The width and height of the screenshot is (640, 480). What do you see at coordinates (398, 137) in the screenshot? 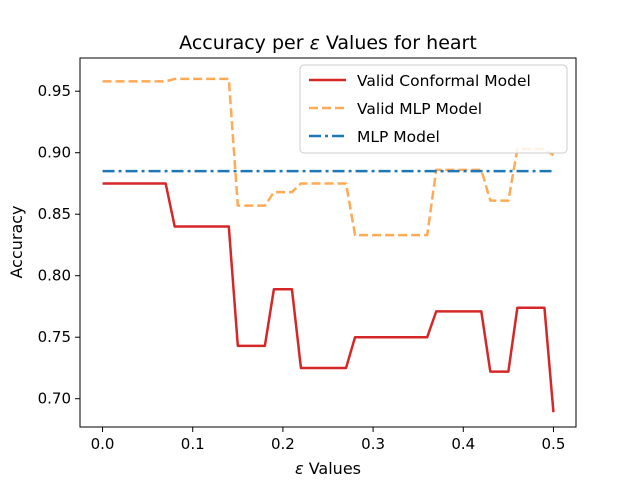
I see `legend-label-mlp: MLP Model` at bounding box center [398, 137].